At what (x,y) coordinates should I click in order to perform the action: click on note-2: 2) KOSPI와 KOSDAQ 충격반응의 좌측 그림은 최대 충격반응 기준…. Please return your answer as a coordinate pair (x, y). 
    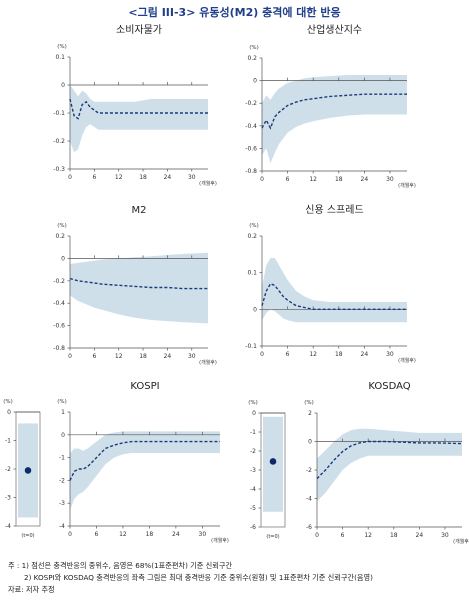
    Looking at the image, I should click on (198, 577).